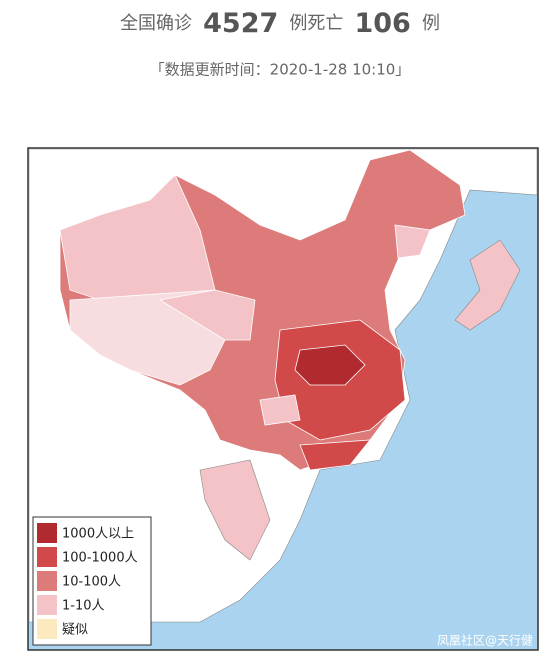 This screenshot has height=663, width=560. Describe the element at coordinates (156, 23) in the screenshot. I see `confirmed-label: 全国确诊` at that location.